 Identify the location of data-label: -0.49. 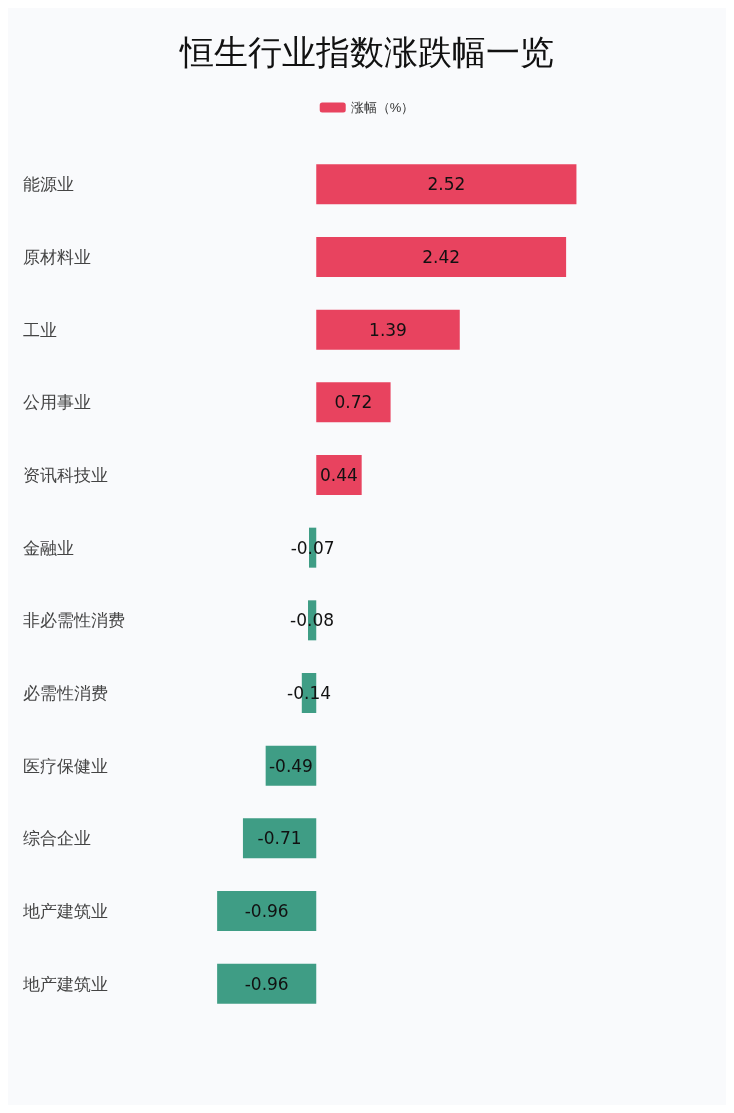
(290, 765).